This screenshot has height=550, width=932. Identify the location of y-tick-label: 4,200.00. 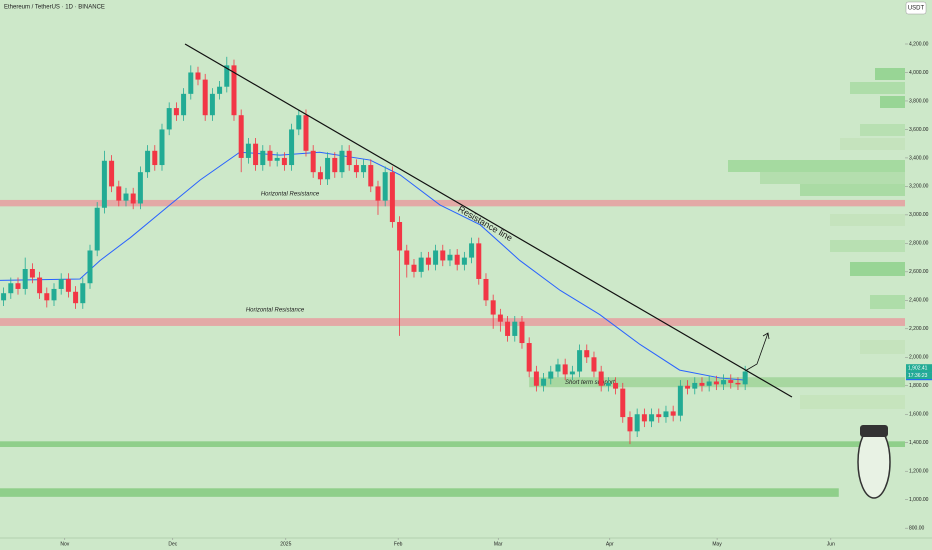
(919, 44).